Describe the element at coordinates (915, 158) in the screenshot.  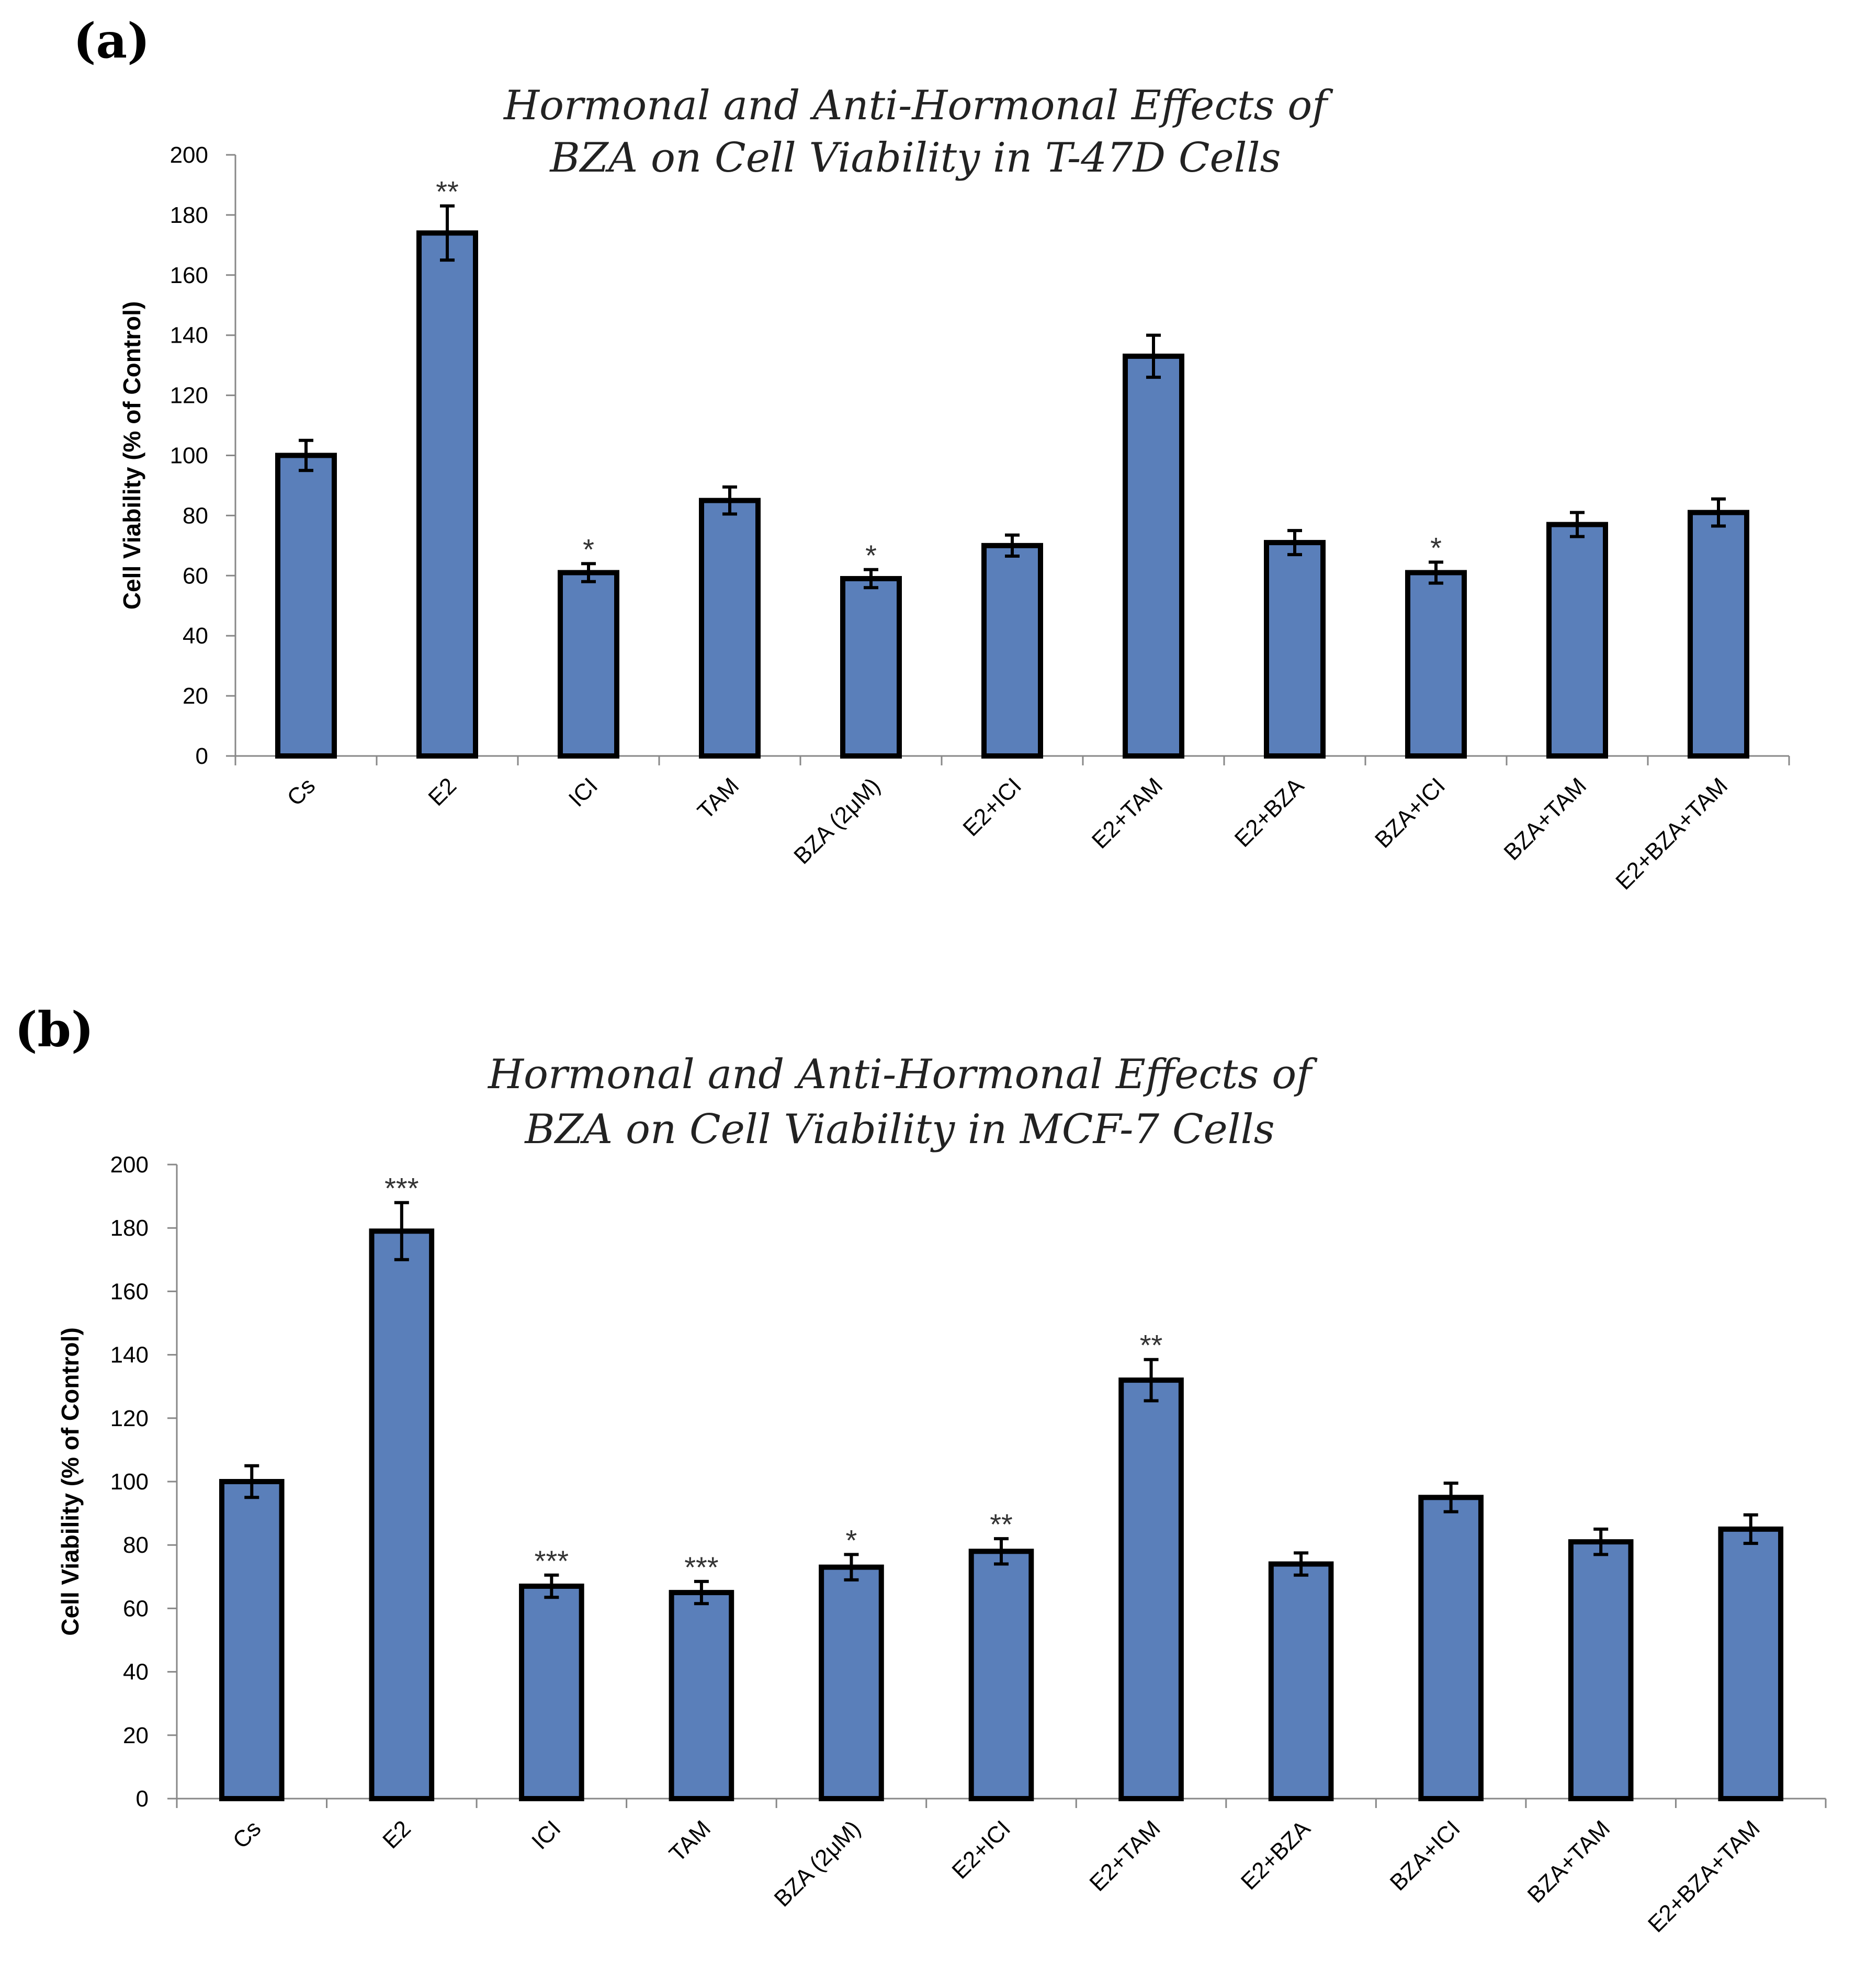
I see `chart-title-line: BZA on Cell Viability in T-47D Cells` at that location.